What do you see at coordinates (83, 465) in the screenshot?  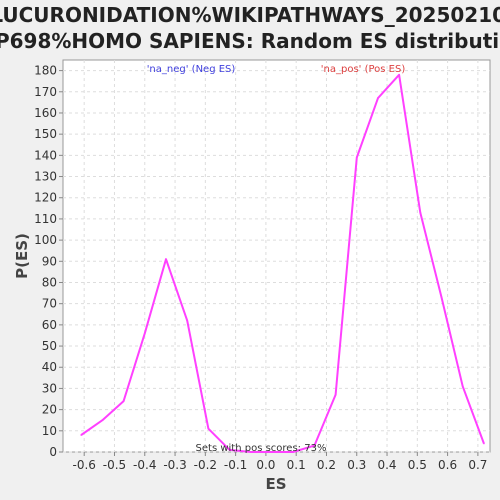 I see `x-tick-label: -0.6` at bounding box center [83, 465].